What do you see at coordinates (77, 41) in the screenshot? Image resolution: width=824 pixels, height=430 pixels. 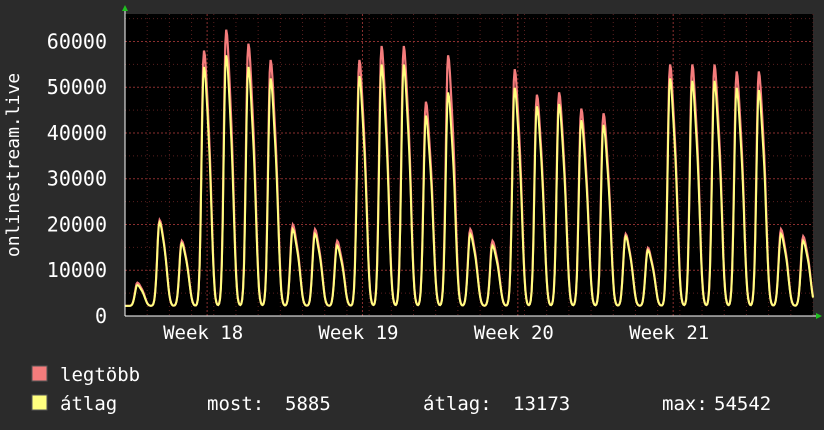 I see `y-tick-label: 60000` at bounding box center [77, 41].